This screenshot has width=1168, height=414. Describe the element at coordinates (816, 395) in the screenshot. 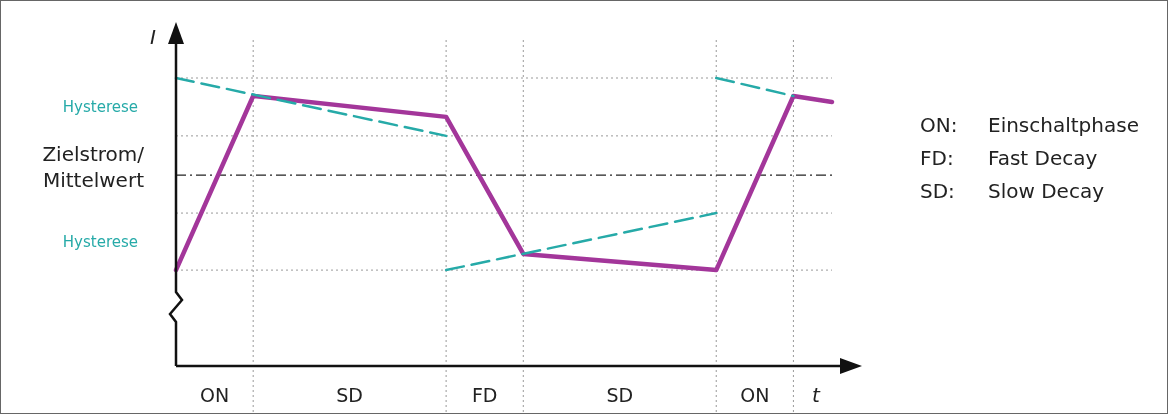

I see `x-axis-title: t` at that location.